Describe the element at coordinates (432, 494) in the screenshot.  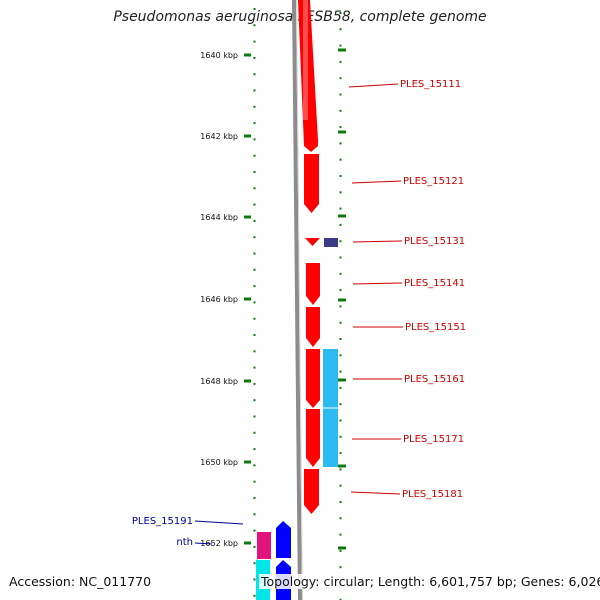
I see `gene-label: PLES_15181` at that location.